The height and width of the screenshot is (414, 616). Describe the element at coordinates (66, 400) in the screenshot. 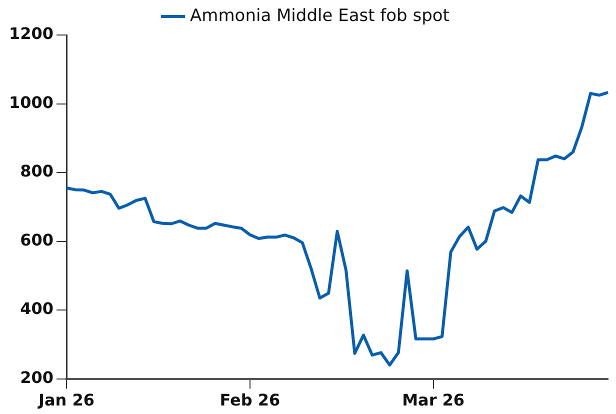

I see `x-tick-label: Jan 26` at that location.